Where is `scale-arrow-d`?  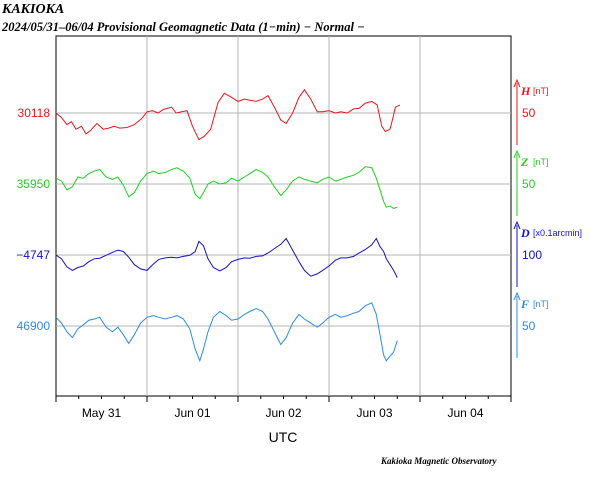
scale-arrow-d is located at coordinates (517, 225).